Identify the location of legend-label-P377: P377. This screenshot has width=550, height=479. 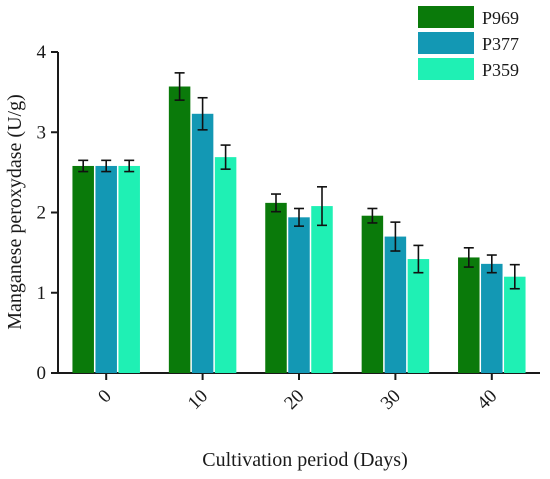
(500, 44).